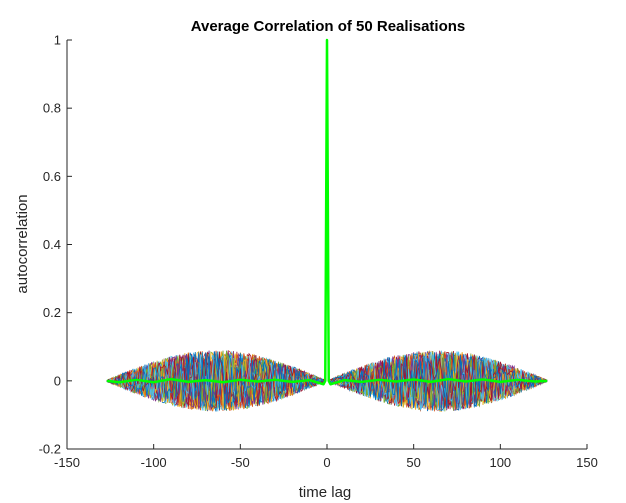 This screenshot has height=503, width=626. Describe the element at coordinates (57, 380) in the screenshot. I see `y-tick-label: 0` at that location.